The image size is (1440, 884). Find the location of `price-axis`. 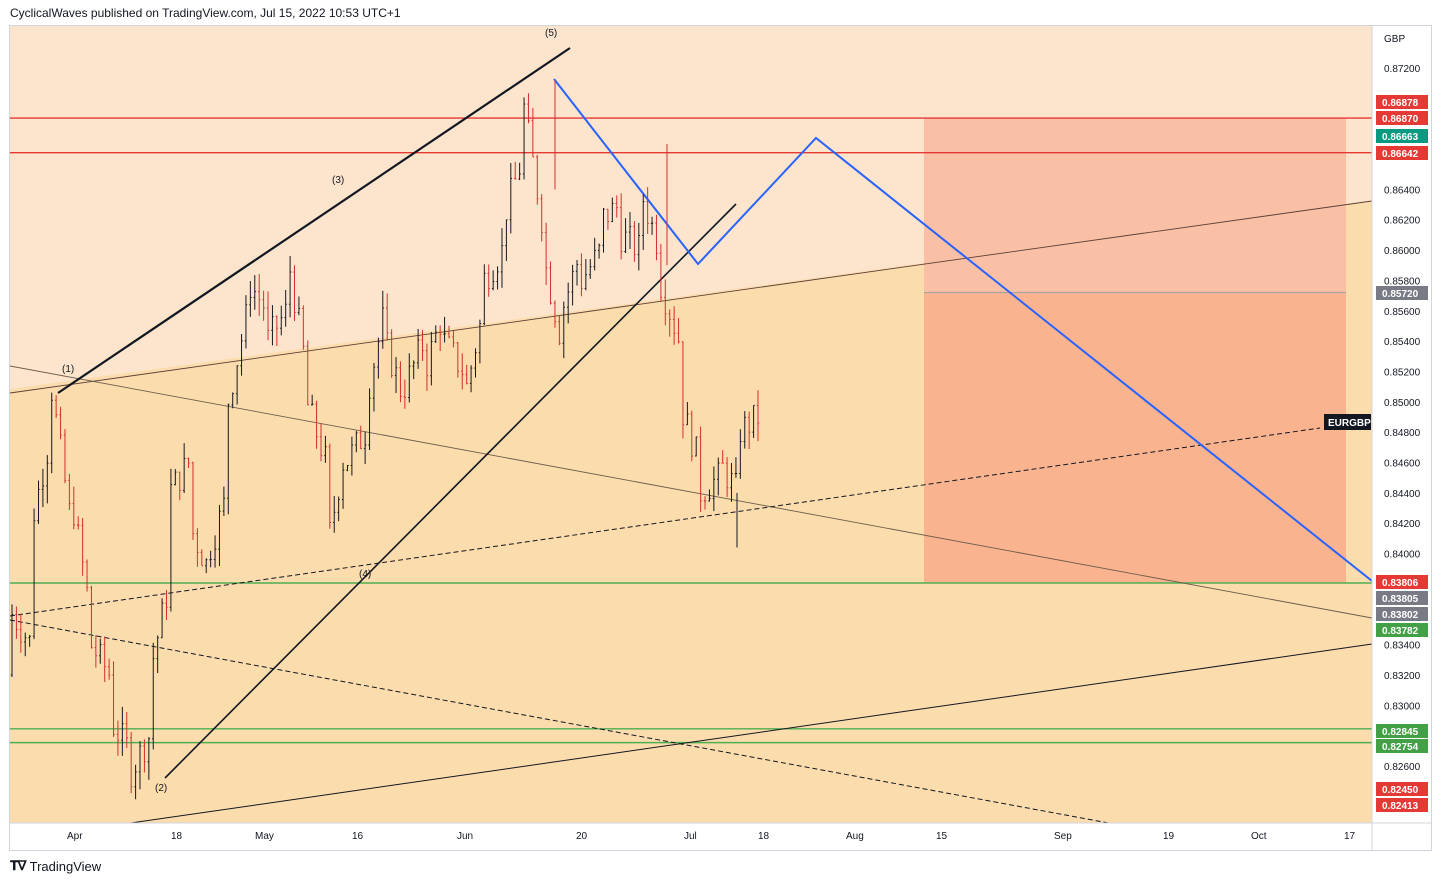

price-axis is located at coordinates (1401, 438).